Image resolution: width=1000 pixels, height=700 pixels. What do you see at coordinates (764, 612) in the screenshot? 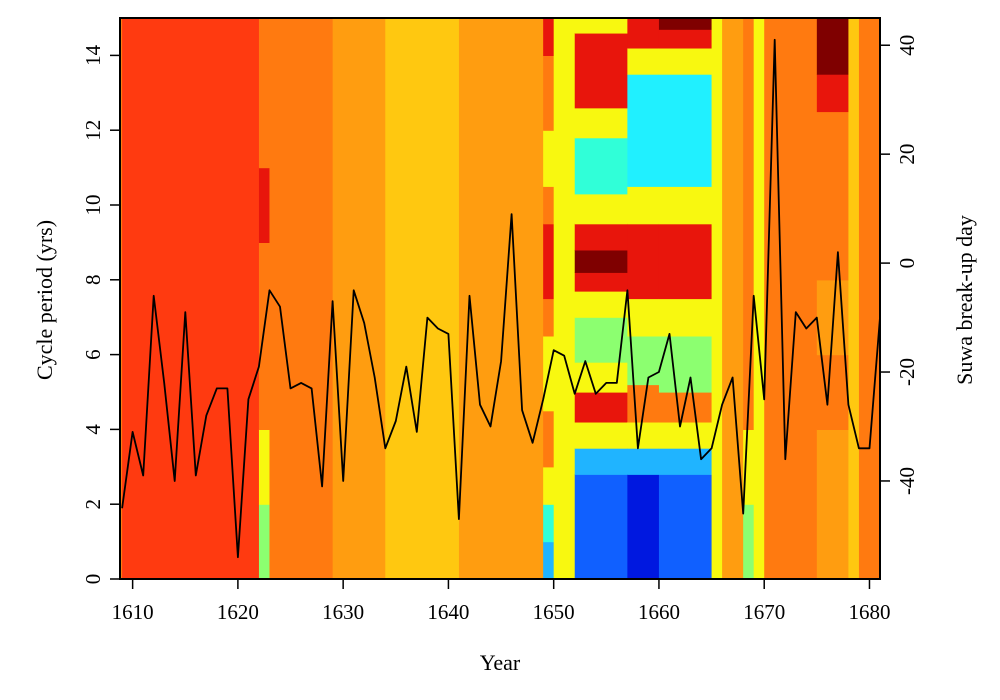
I see `x-tick-label: 1670` at bounding box center [764, 612].